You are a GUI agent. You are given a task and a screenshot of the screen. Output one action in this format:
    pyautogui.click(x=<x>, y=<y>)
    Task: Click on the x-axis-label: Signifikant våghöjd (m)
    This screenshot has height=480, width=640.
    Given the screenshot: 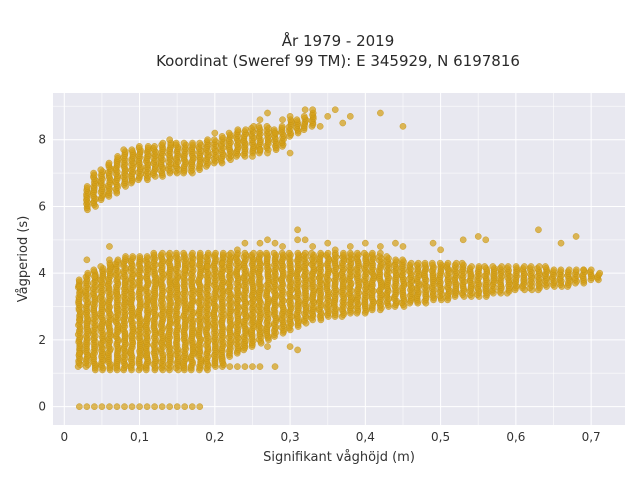 What is the action you would take?
    pyautogui.click(x=339, y=457)
    